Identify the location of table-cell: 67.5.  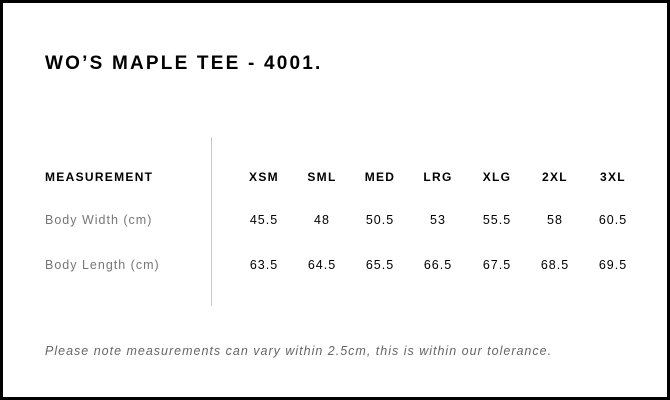
(497, 265).